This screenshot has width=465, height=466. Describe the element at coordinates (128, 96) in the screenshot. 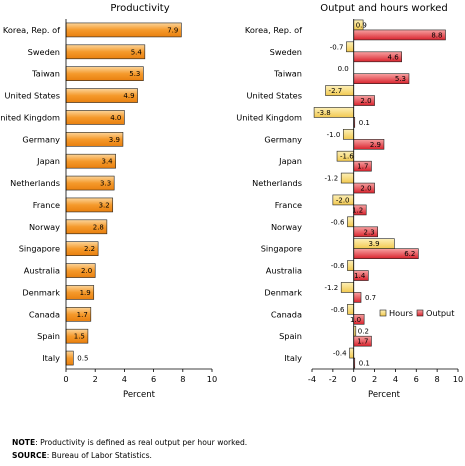

I see `data-label: 4.9` at that location.